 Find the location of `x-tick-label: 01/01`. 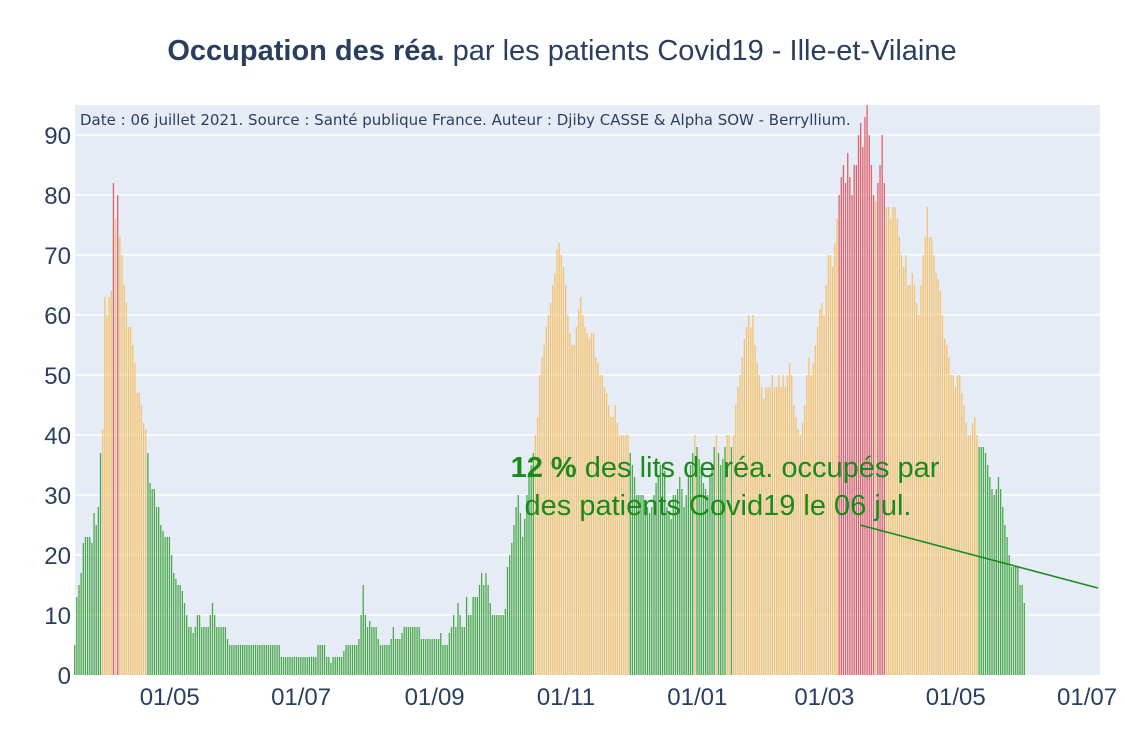

x-tick-label: 01/01 is located at coordinates (697, 697).